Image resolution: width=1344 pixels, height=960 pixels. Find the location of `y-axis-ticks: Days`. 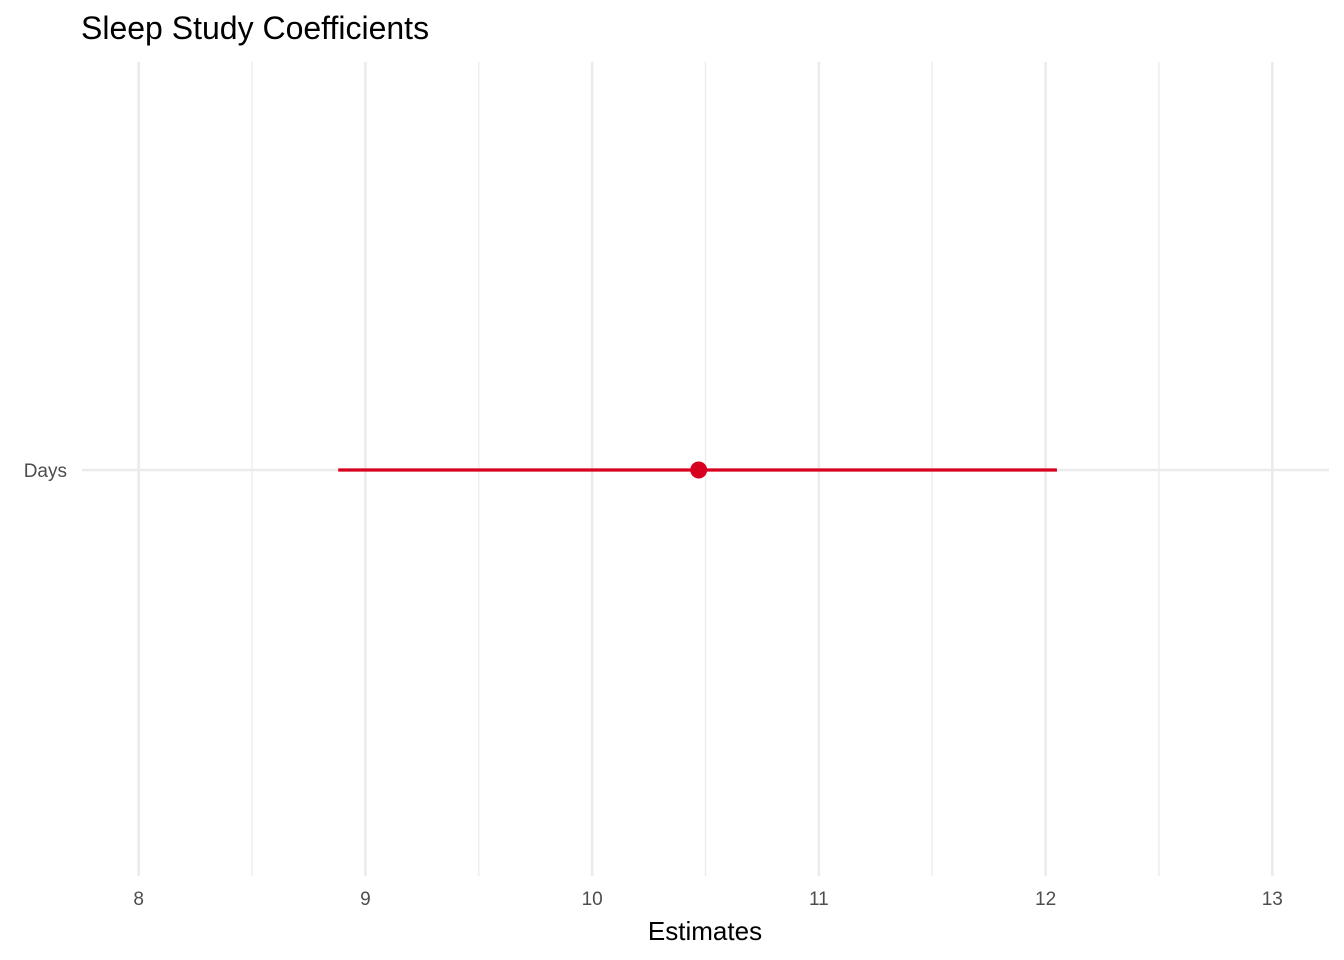

y-axis-ticks: Days is located at coordinates (45, 471).